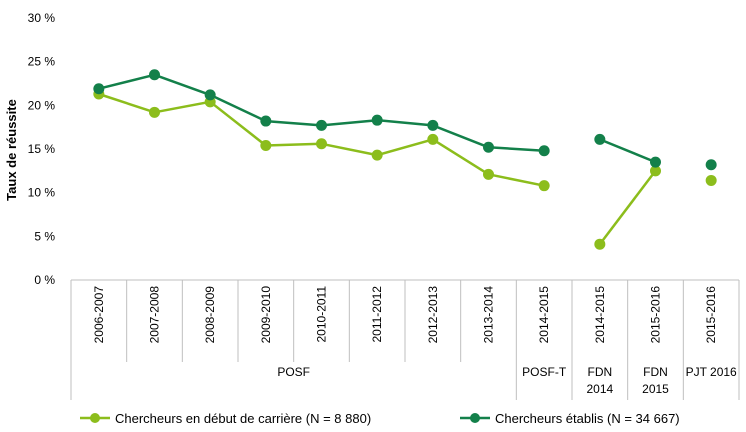 The height and width of the screenshot is (432, 746). I want to click on group-label: PJT 2016, so click(711, 372).